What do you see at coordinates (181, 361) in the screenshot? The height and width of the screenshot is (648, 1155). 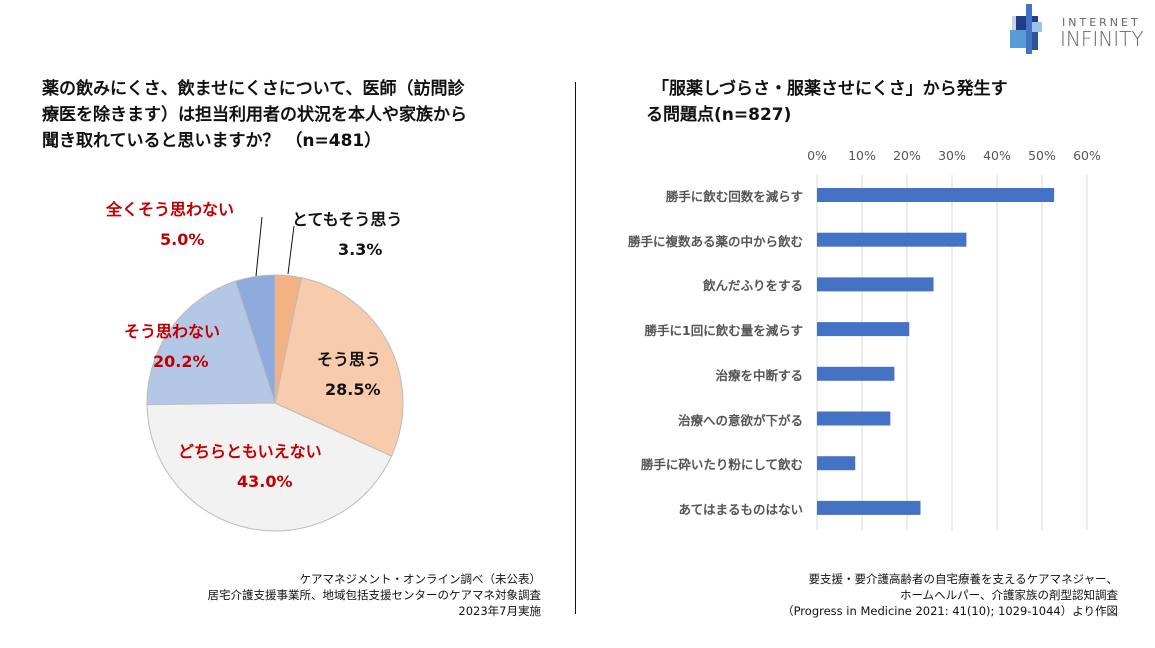 I see `pie-value-3: 20.2%` at bounding box center [181, 361].